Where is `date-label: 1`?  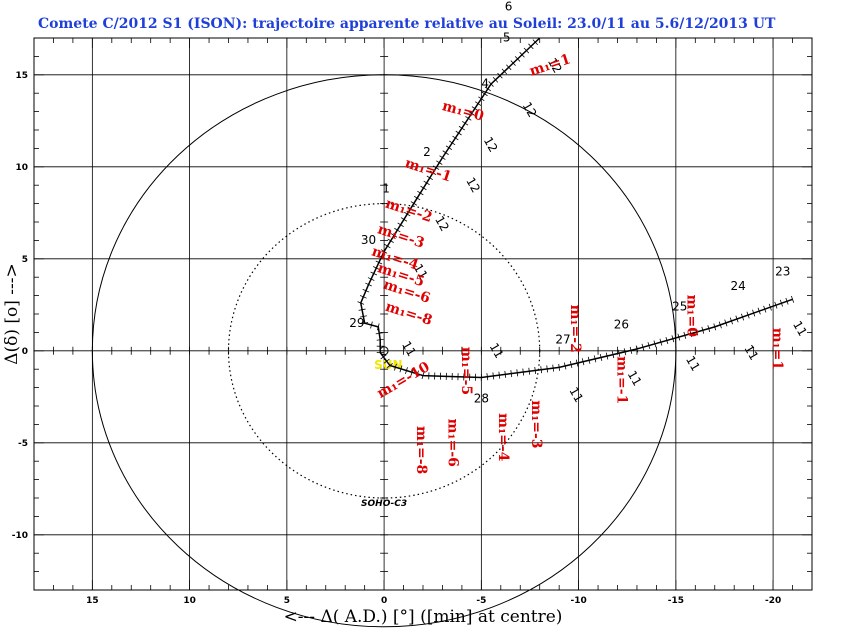 date-label: 1 is located at coordinates (386, 189).